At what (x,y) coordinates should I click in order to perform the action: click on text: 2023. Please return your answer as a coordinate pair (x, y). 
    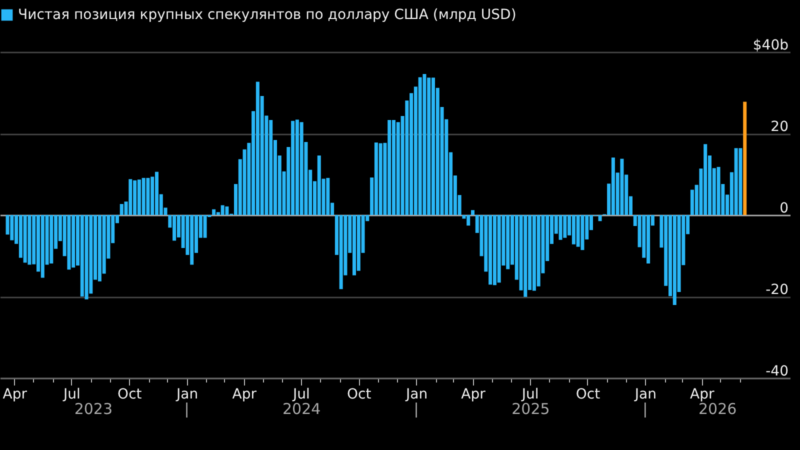
    Looking at the image, I should click on (93, 409).